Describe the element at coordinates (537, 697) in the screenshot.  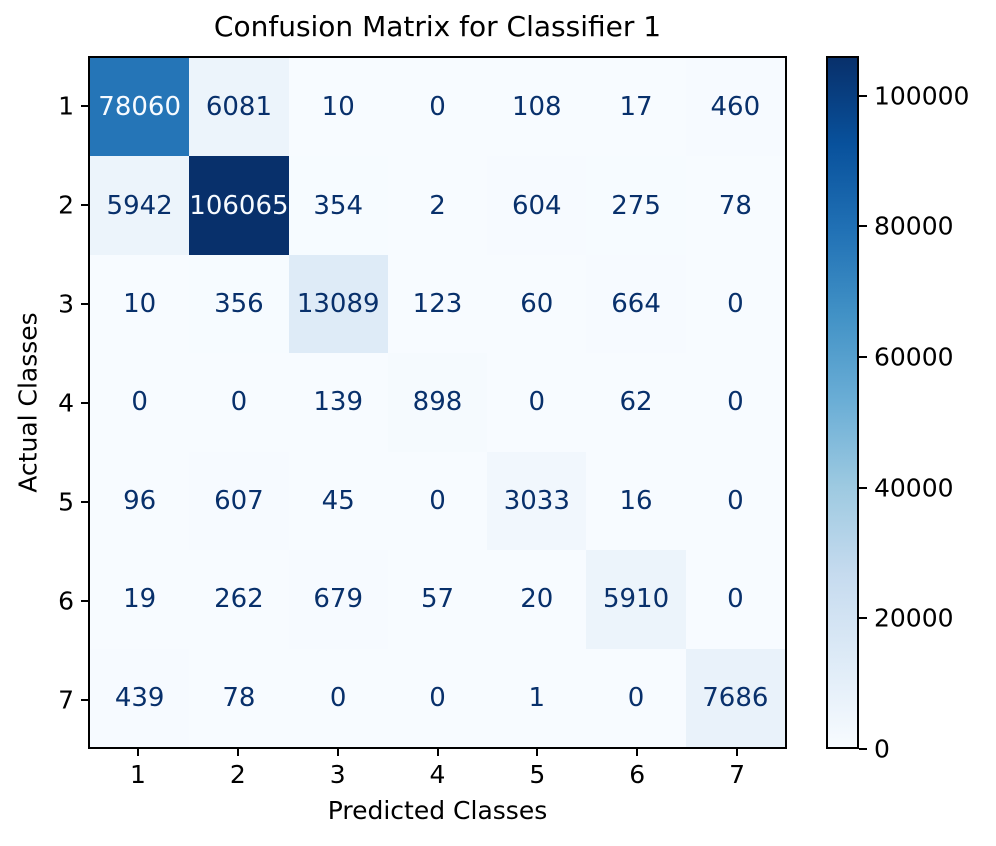
I see `matrix-cell-r7c5: 1` at that location.